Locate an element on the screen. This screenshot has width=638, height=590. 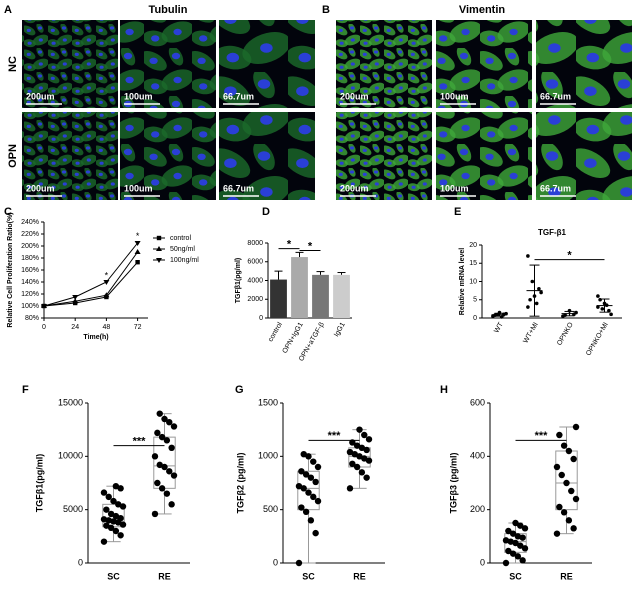
y-axis-label: TGFβ2 (pg/ml) is located at coordinates (240, 483).